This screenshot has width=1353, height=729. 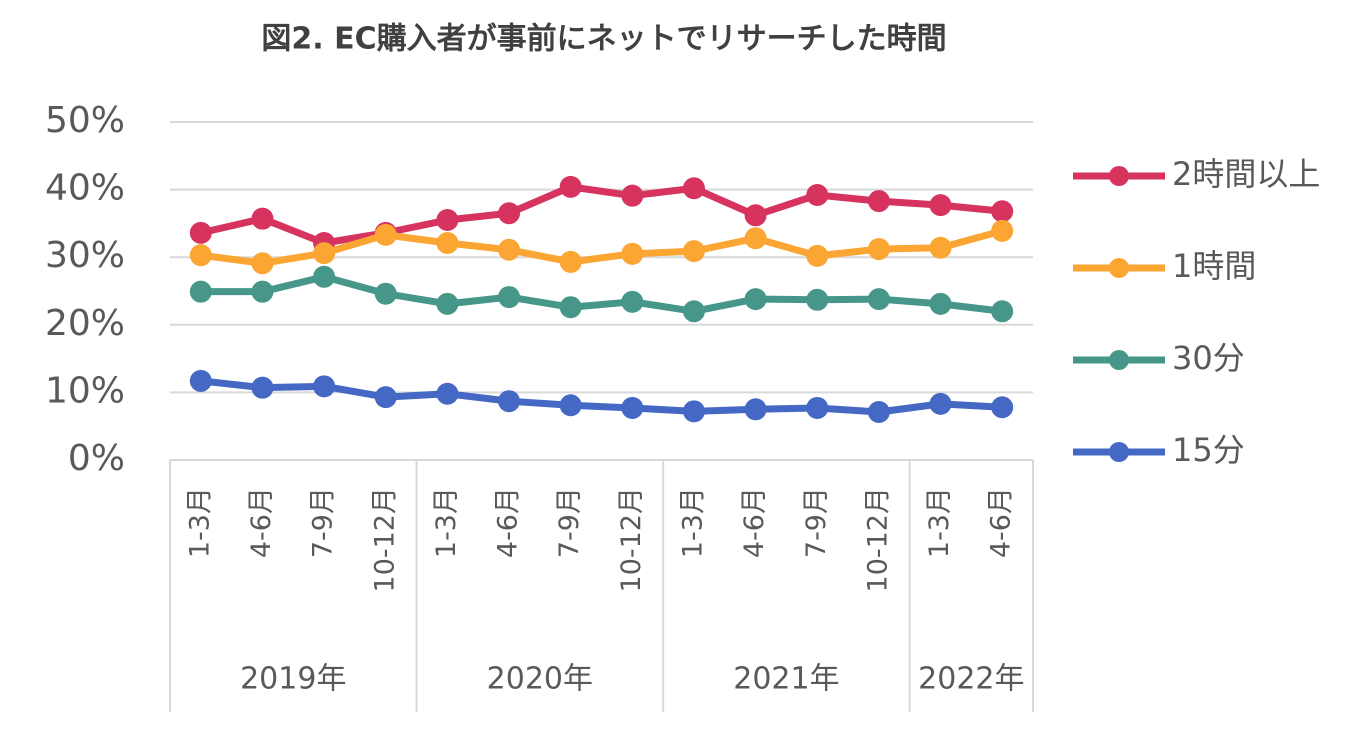 What do you see at coordinates (786, 679) in the screenshot?
I see `group-label: 2021年` at bounding box center [786, 679].